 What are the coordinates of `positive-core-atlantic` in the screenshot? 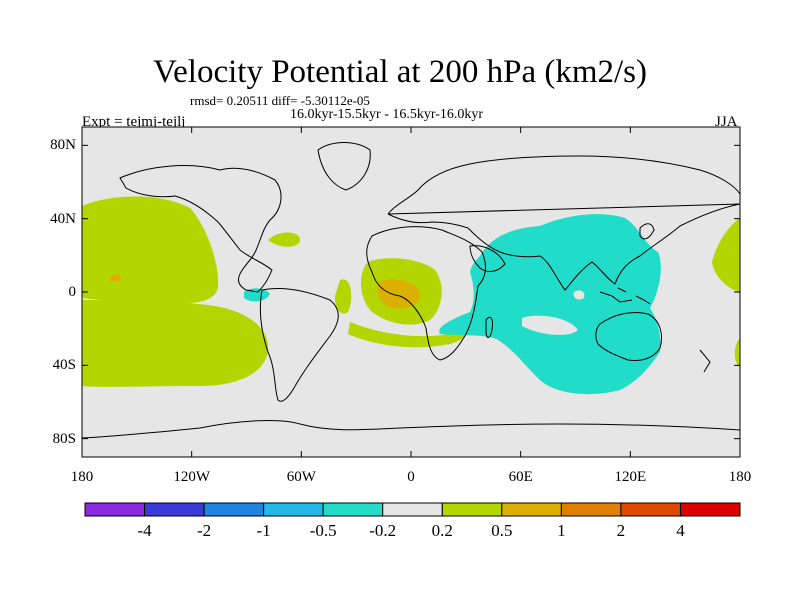 It's located at (398, 294).